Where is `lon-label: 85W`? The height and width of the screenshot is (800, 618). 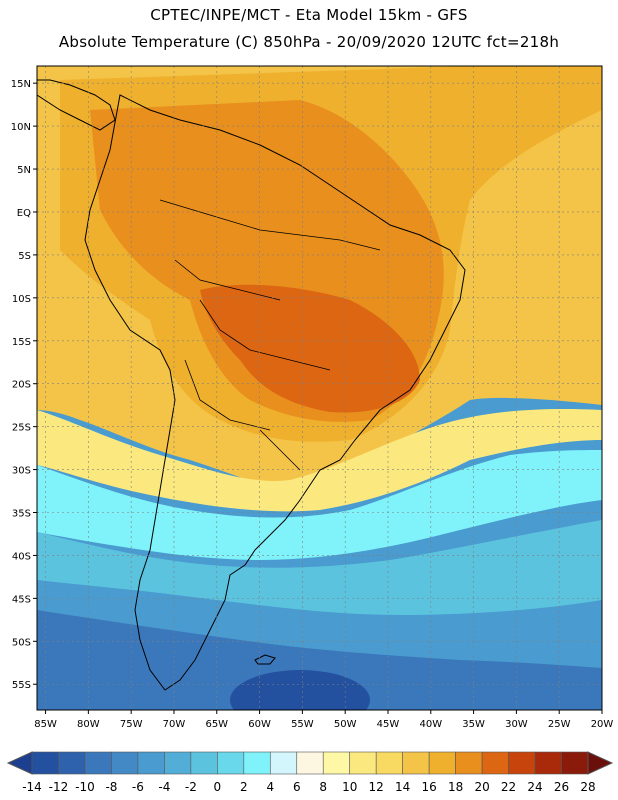
lon-label: 85W is located at coordinates (45, 724).